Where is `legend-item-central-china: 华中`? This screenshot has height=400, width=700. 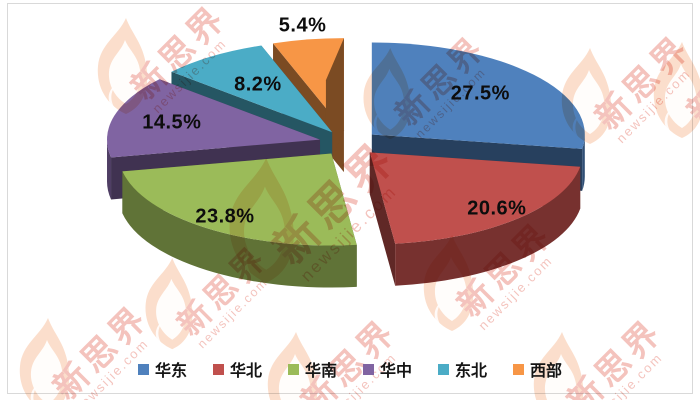 legend-item-central-china: 华中 is located at coordinates (387, 369).